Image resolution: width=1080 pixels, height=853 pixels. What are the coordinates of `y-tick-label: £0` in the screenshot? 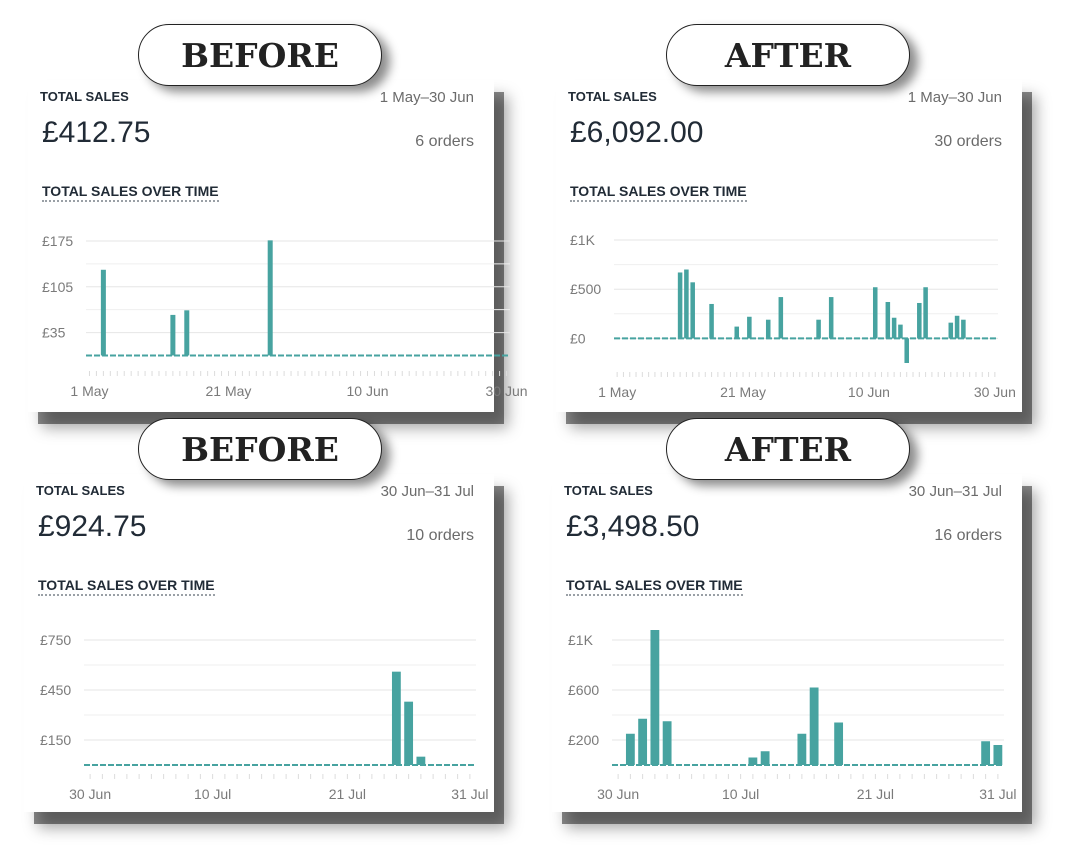 It's located at (578, 338).